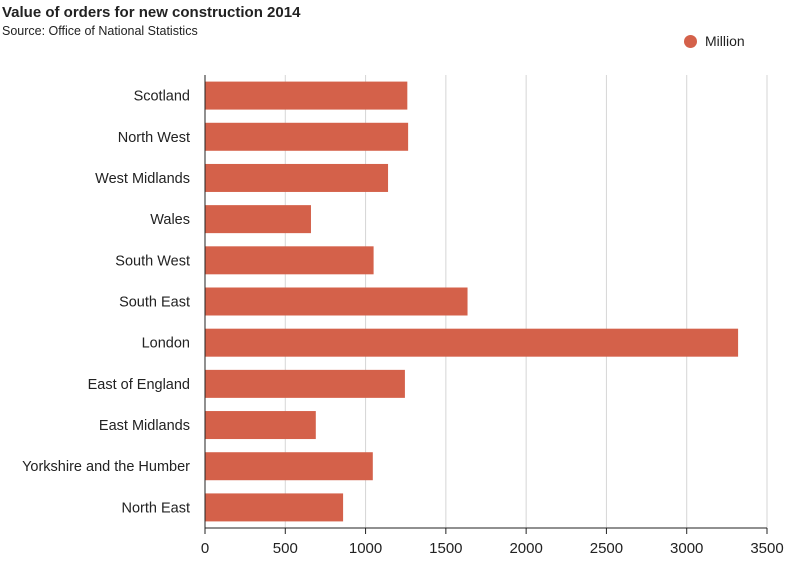  I want to click on bar-london, so click(472, 342).